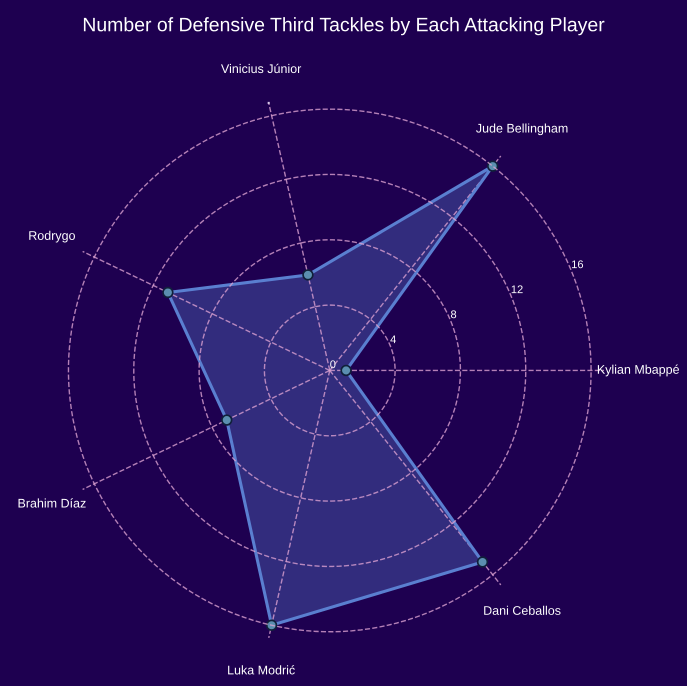  I want to click on y-tick-label: 8, so click(453, 314).